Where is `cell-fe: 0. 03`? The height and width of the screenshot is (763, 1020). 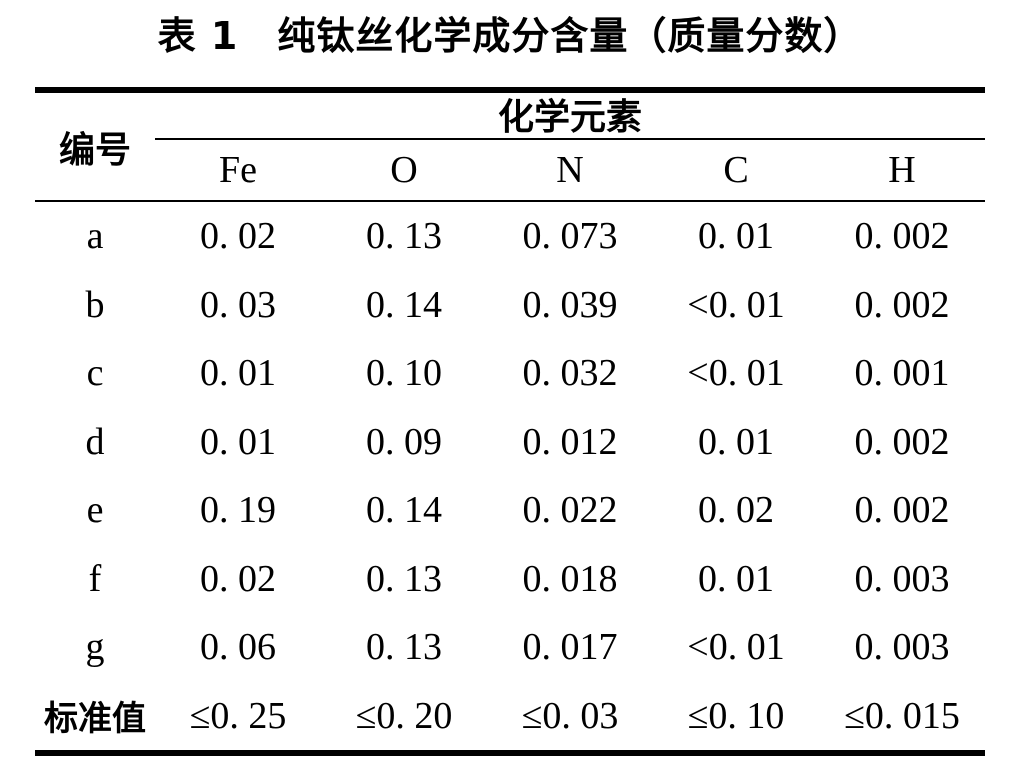
cell-fe: 0. 03 is located at coordinates (238, 304).